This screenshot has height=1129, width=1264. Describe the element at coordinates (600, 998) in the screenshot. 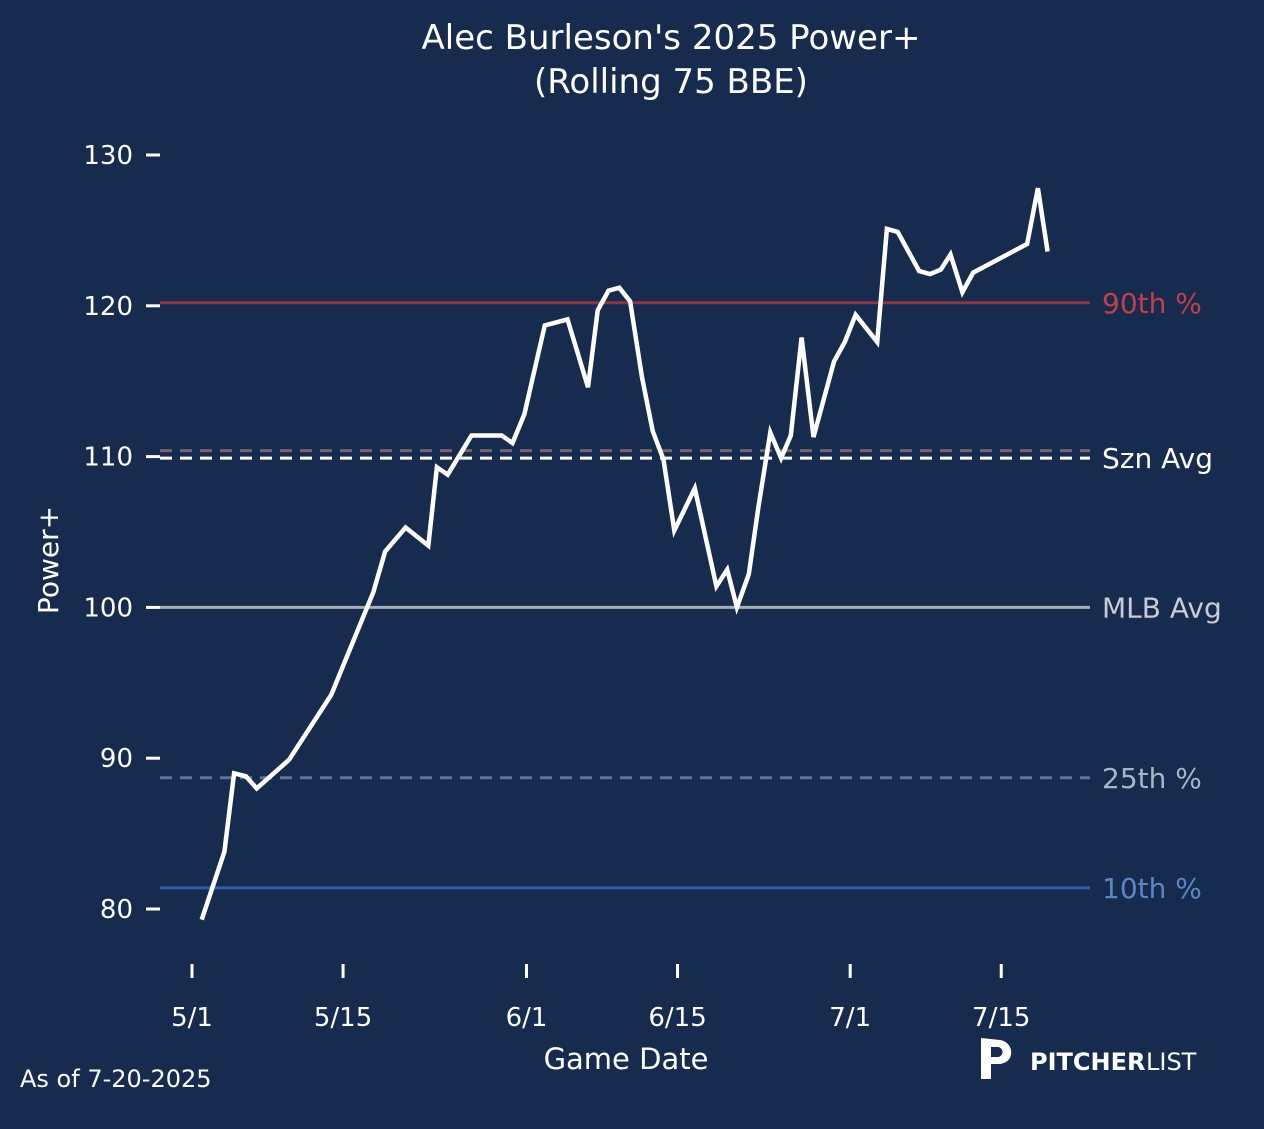

I see `x-axis: 5/1 5/15 6/1 6/15 7/1 7/15` at that location.